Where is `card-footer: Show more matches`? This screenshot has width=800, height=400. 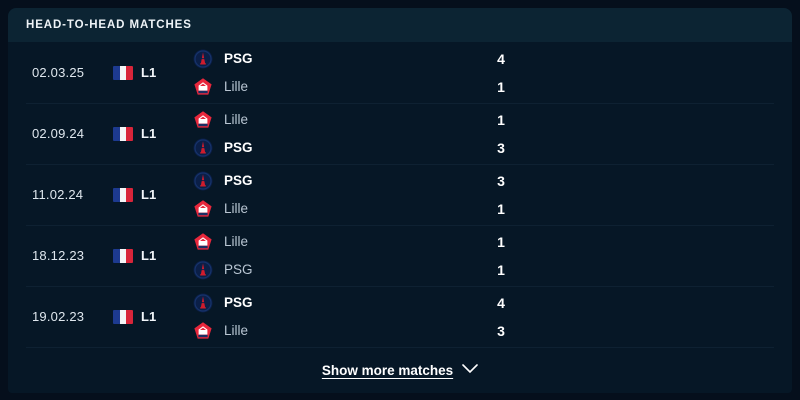 card-footer: Show more matches is located at coordinates (400, 370).